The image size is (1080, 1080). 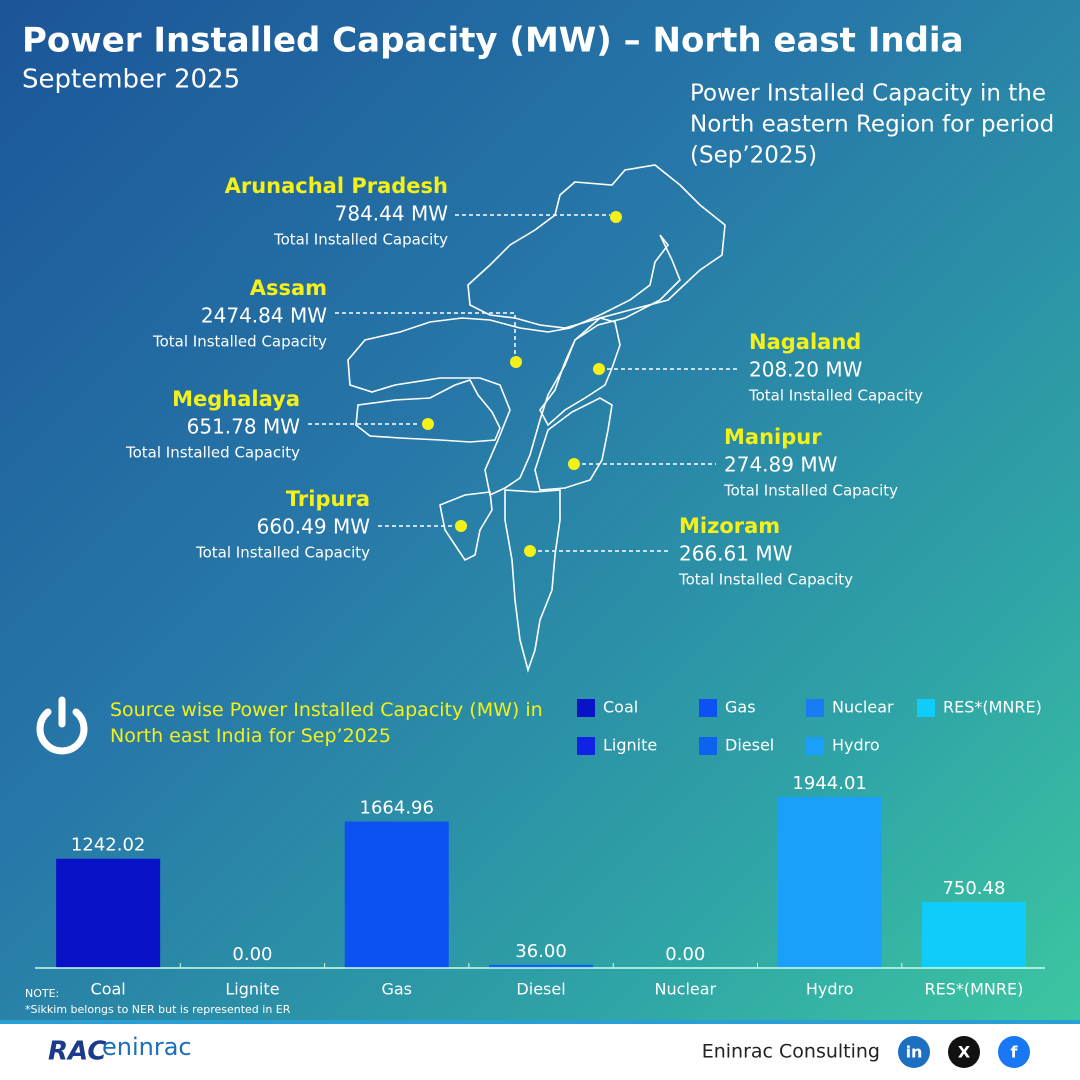 I want to click on state-capacity: 2474.84 MW, so click(x=264, y=316).